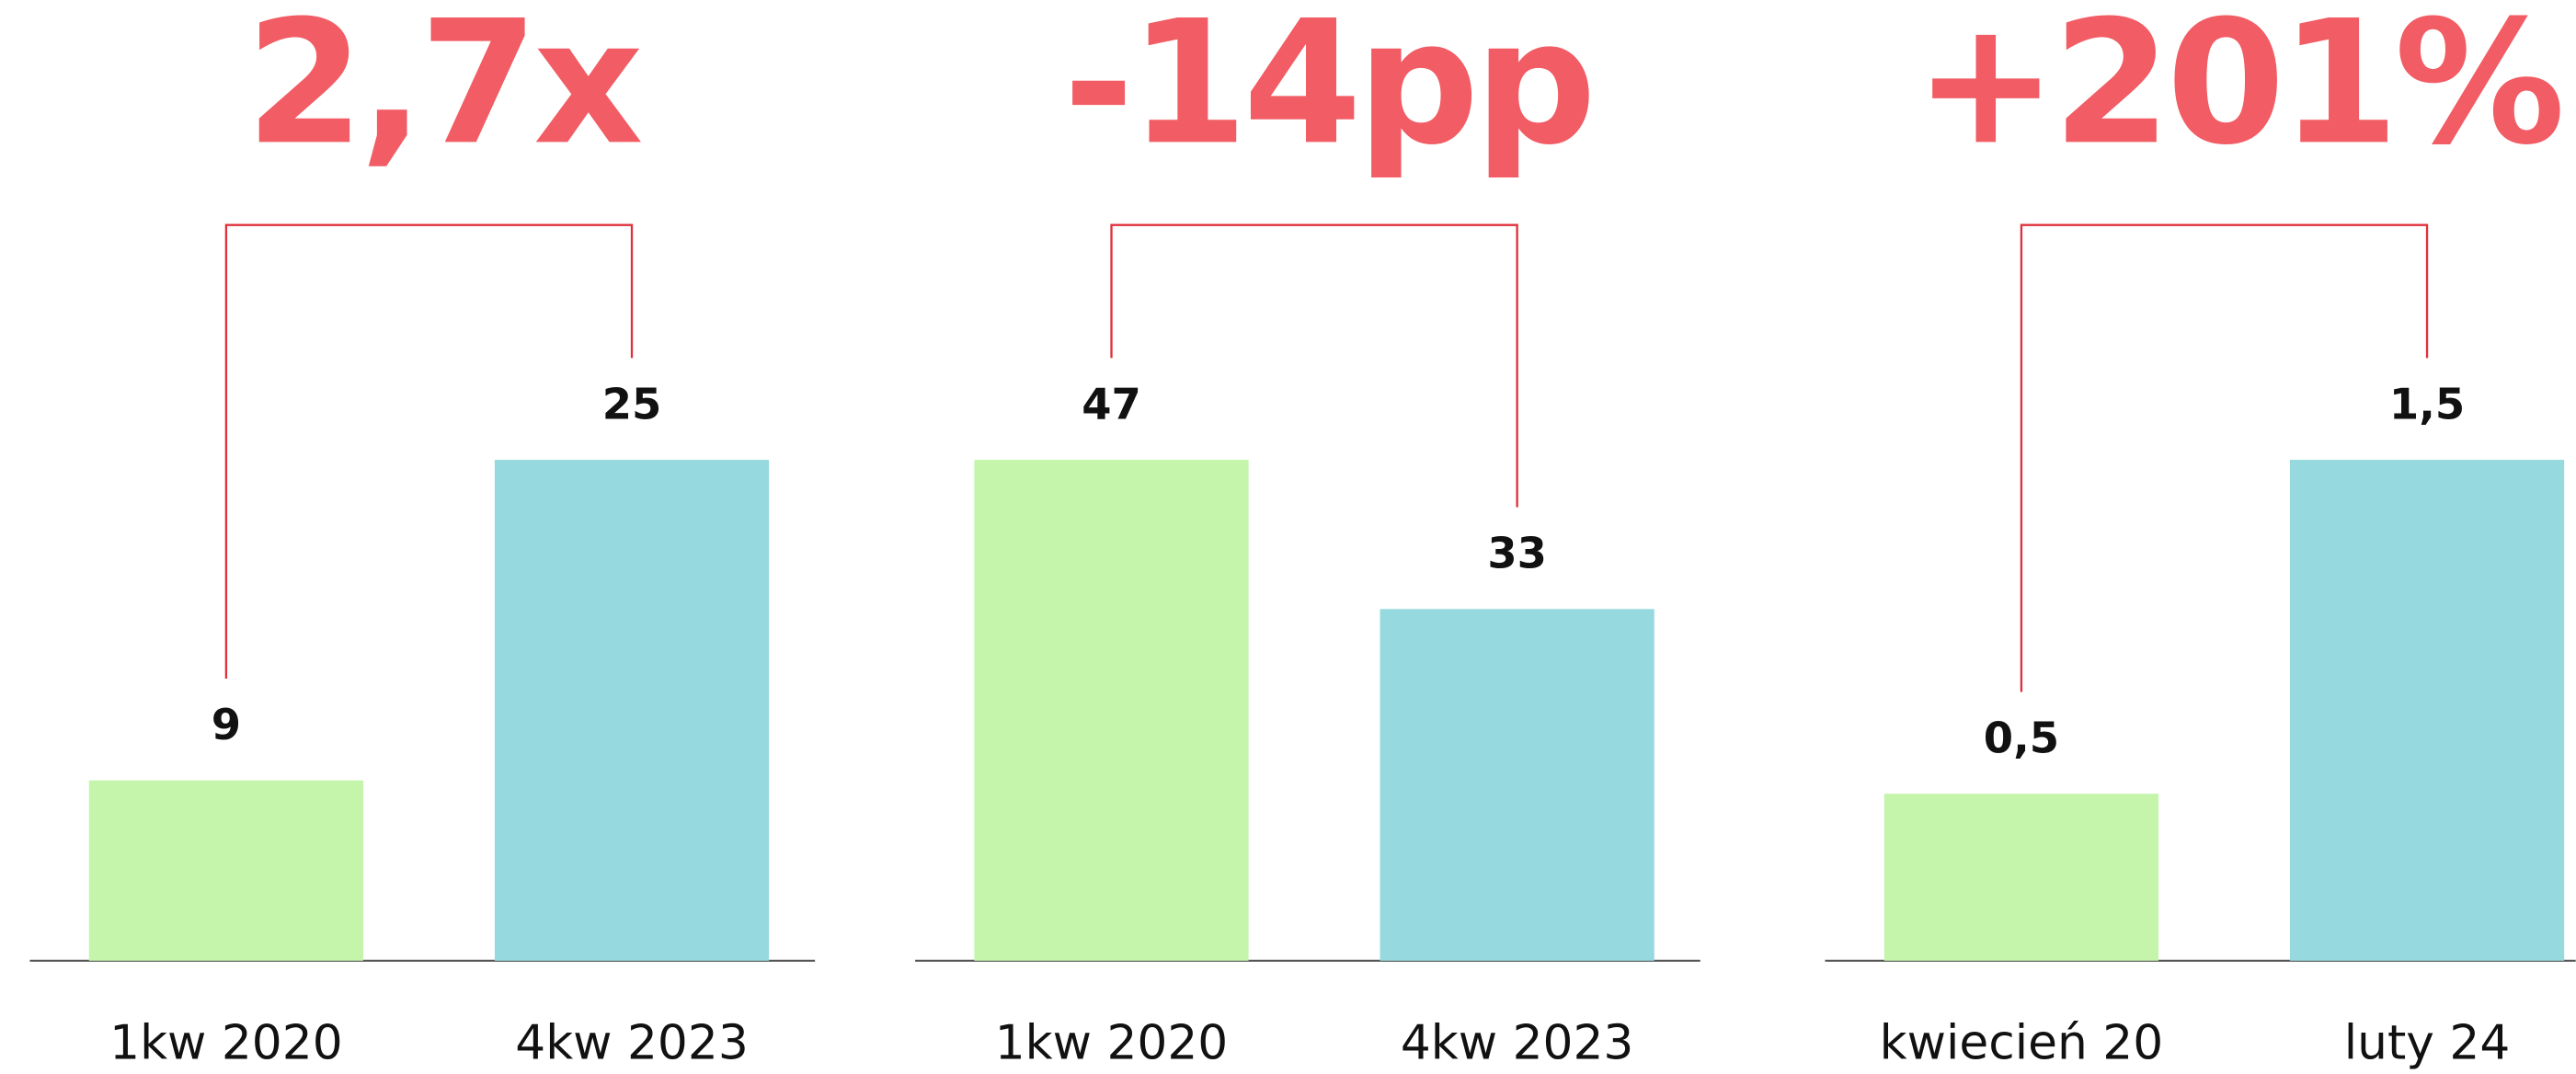  I want to click on value-label: 25, so click(632, 403).